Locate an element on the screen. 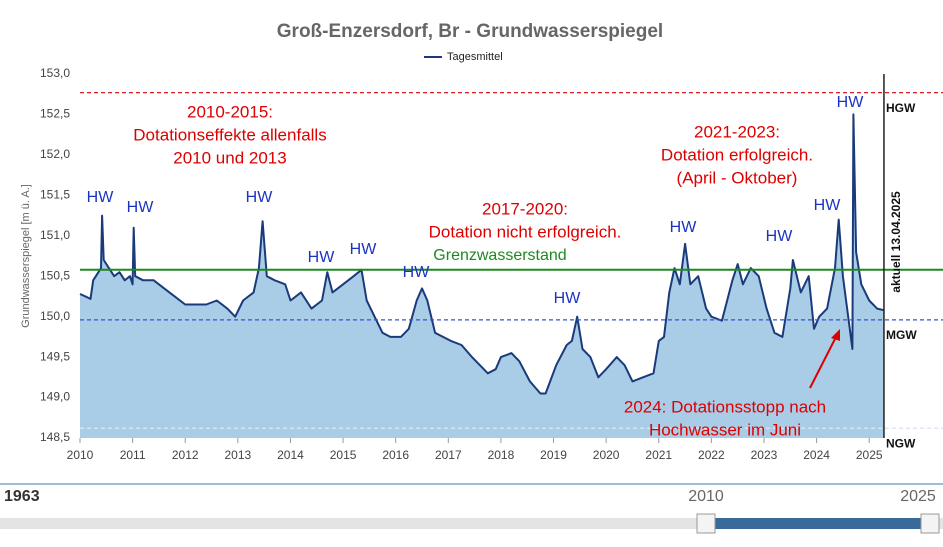 The image size is (943, 547). y-tick-label: 150,5 is located at coordinates (55, 275).